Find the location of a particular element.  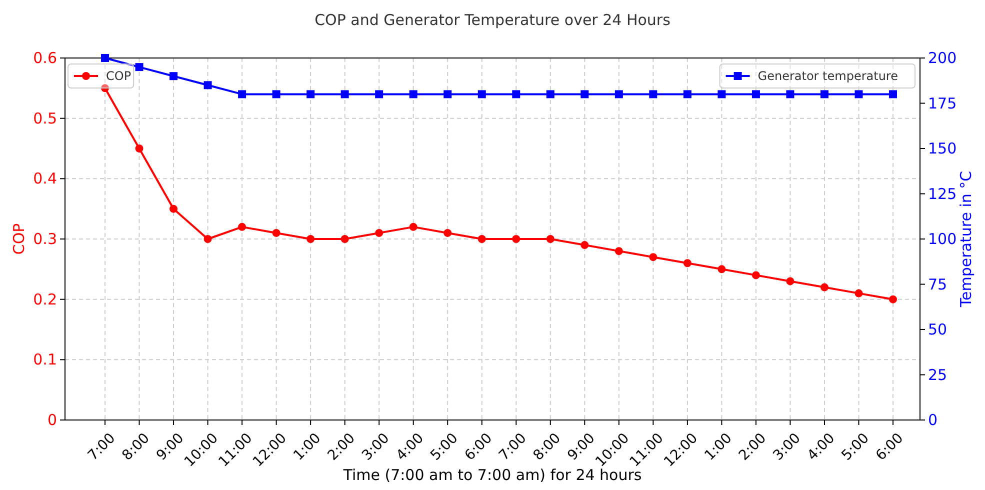

y-tick-label: 0.6 is located at coordinates (45, 58).